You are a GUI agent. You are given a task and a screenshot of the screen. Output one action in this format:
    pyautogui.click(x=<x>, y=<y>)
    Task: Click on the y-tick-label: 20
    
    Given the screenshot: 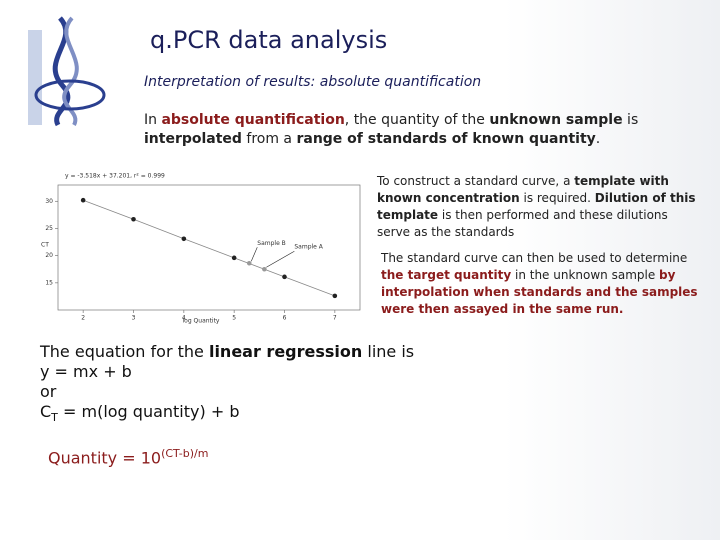 What is the action you would take?
    pyautogui.click(x=49, y=255)
    